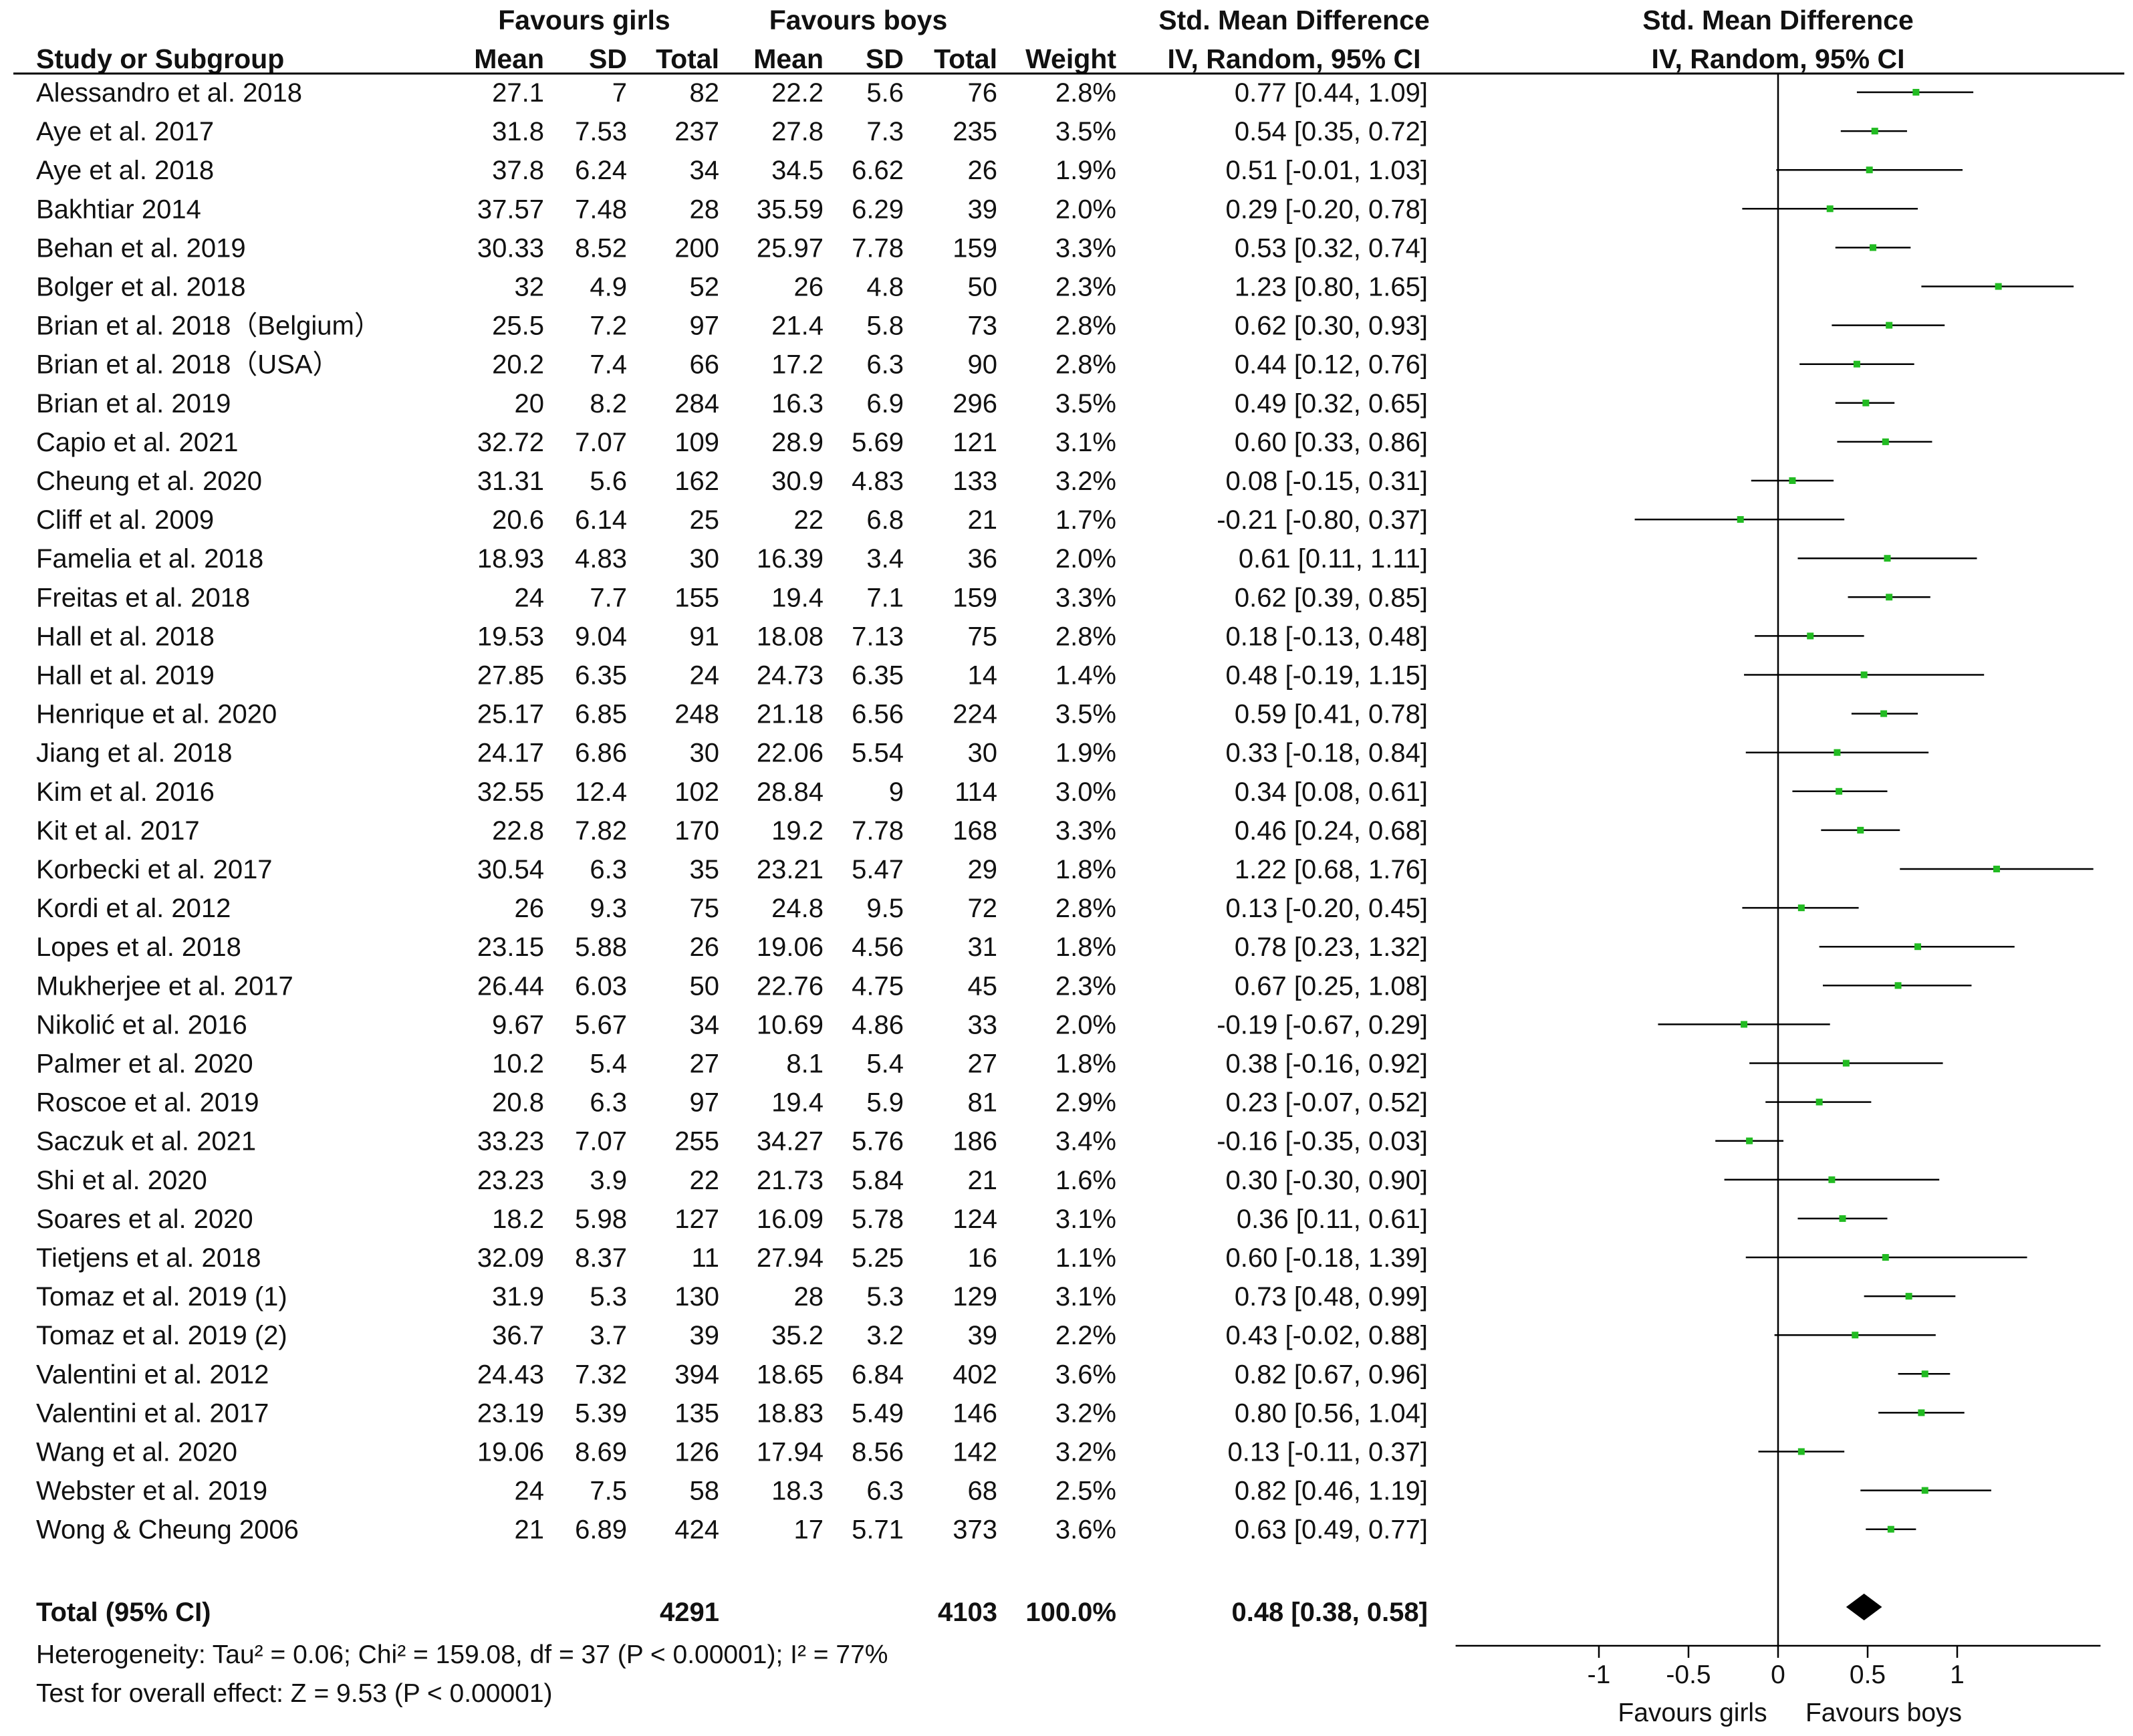 The image size is (2133, 1736). What do you see at coordinates (601, 1219) in the screenshot?
I see `sd-girls: 5.98` at bounding box center [601, 1219].